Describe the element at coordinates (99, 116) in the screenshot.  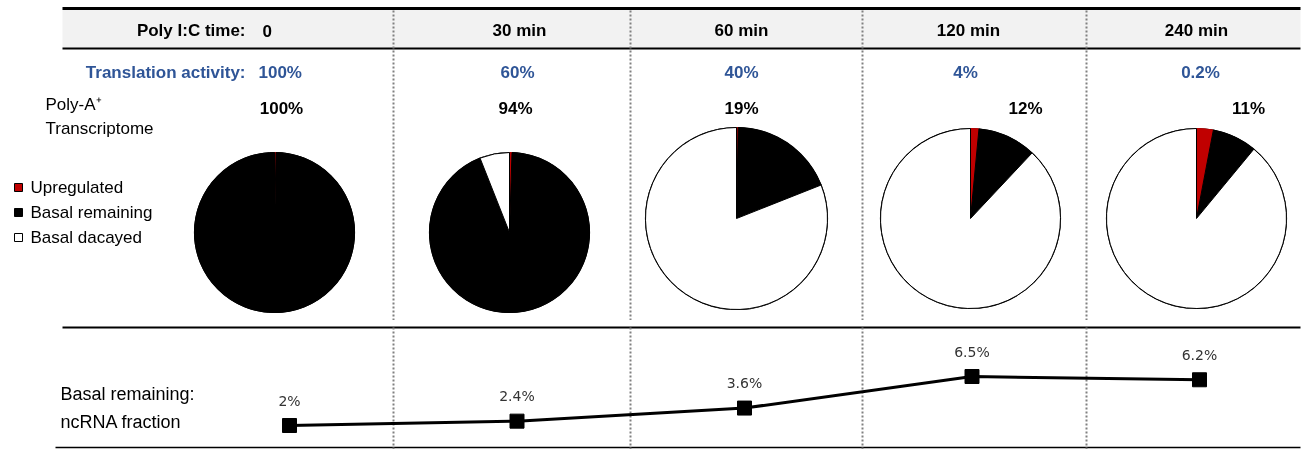
I see `text: Poly-A⁺ Transcriptome` at that location.